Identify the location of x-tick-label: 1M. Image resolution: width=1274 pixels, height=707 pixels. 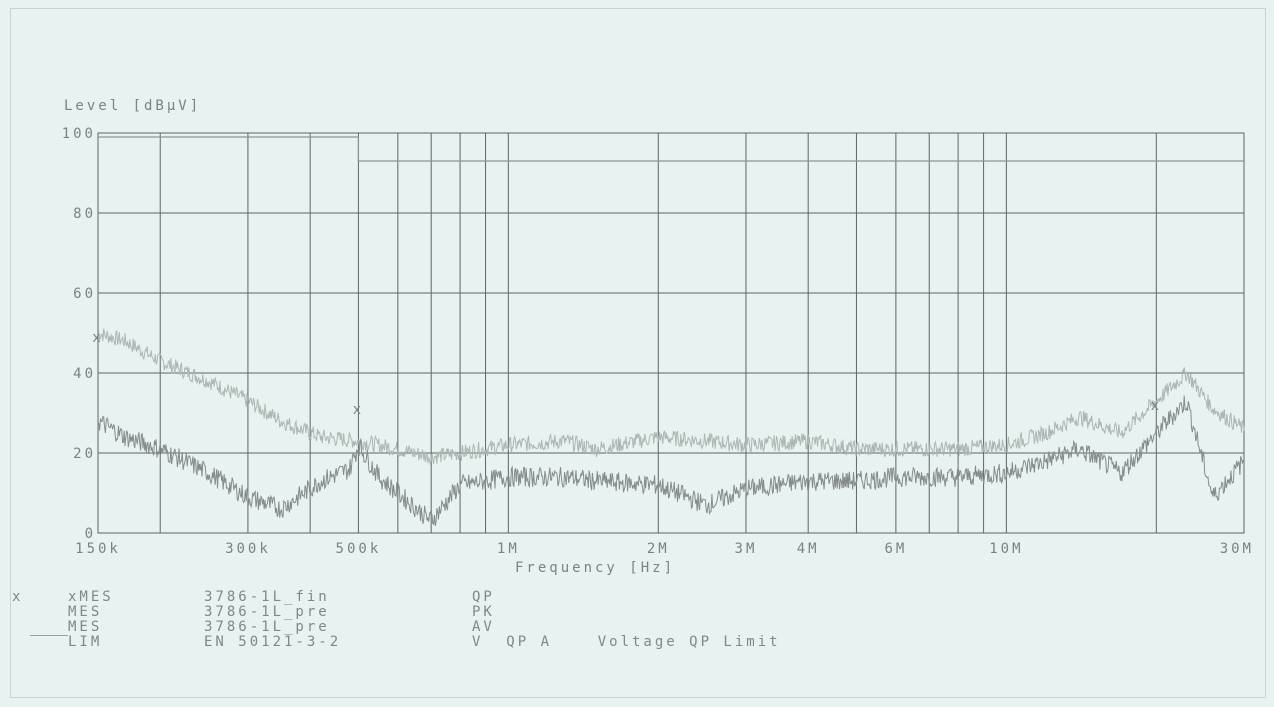
(508, 549).